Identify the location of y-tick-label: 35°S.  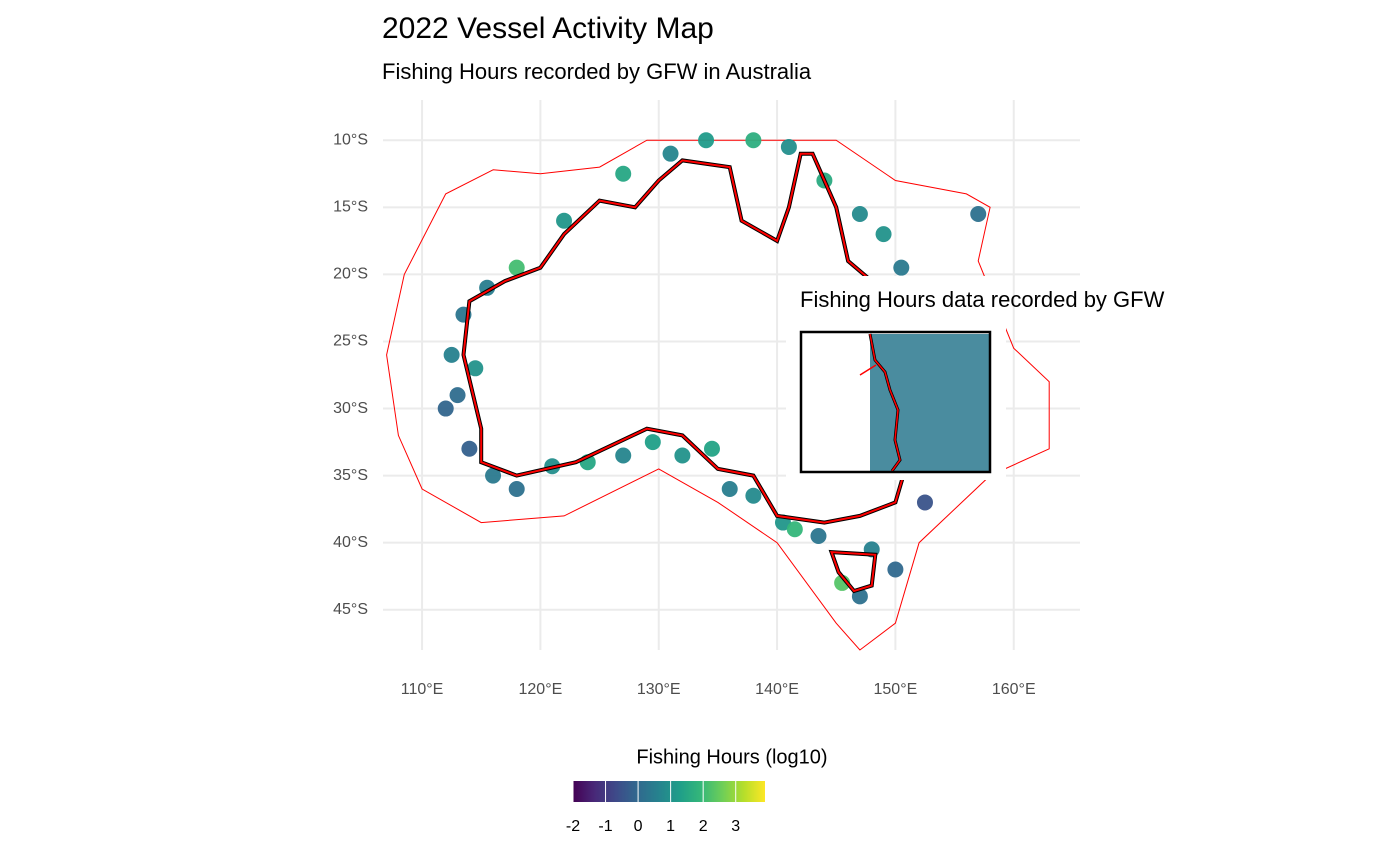
(350, 475).